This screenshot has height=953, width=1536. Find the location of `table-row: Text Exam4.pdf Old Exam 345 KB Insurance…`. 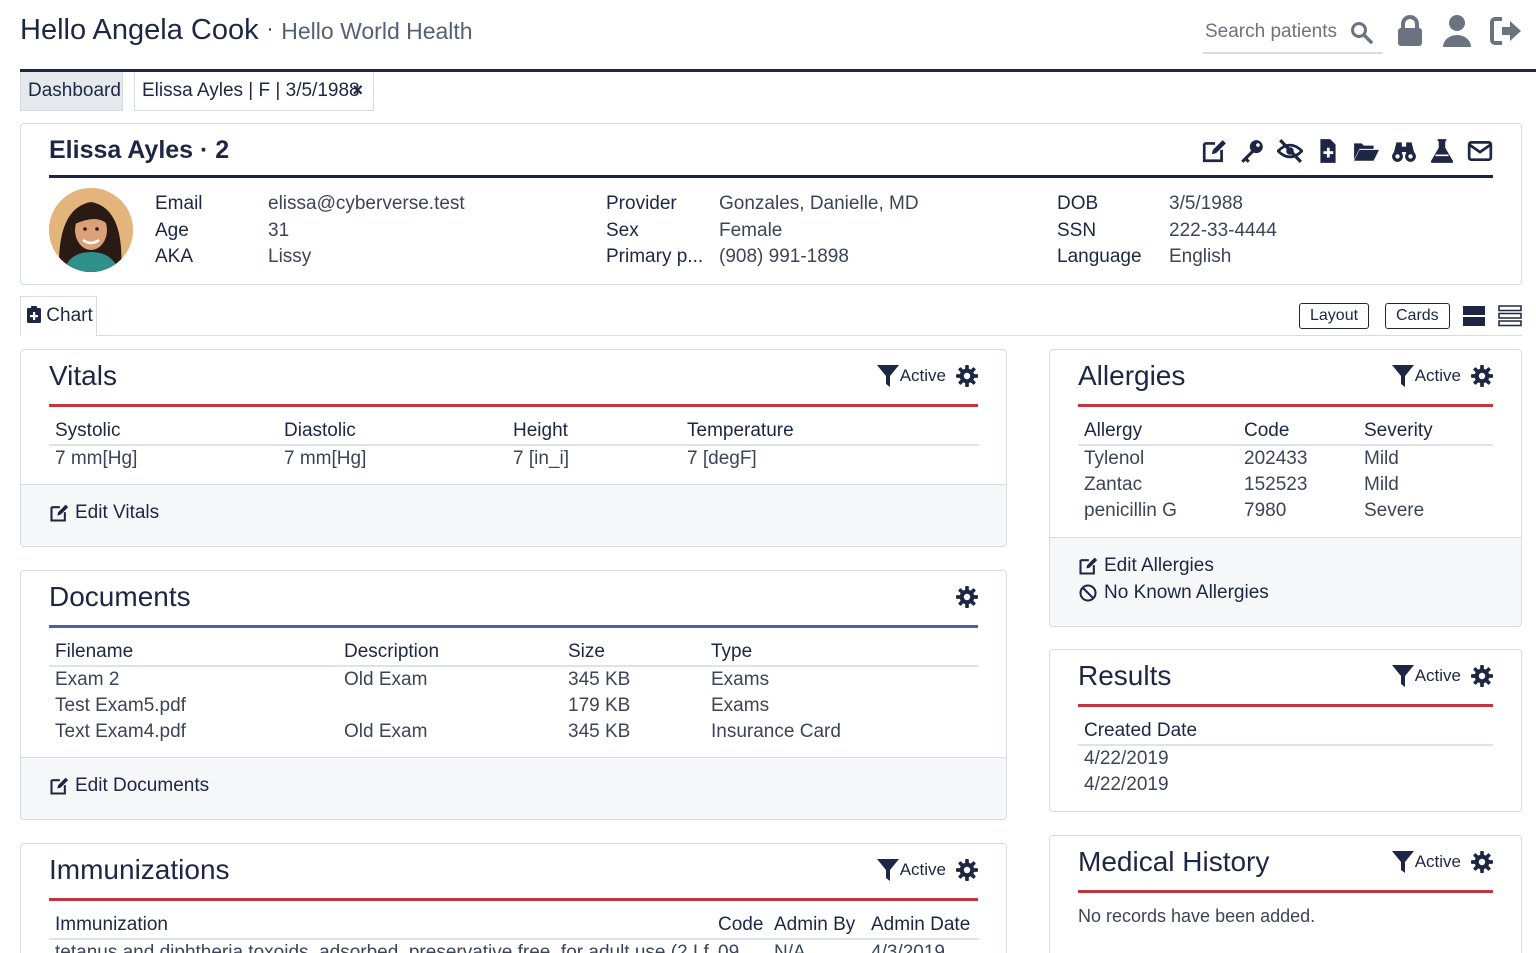

table-row: Text Exam4.pdf Old Exam 345 KB Insurance… is located at coordinates (514, 732).